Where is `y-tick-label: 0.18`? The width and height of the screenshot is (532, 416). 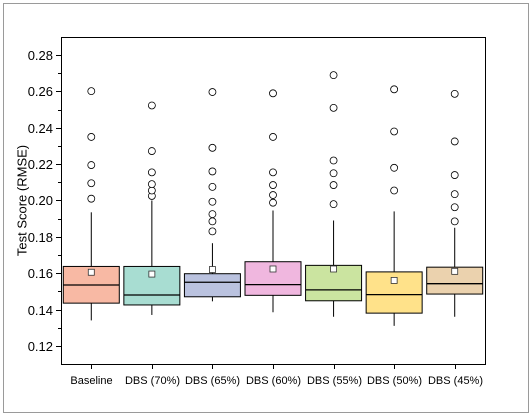 y-tick-label: 0.18 is located at coordinates (40, 237).